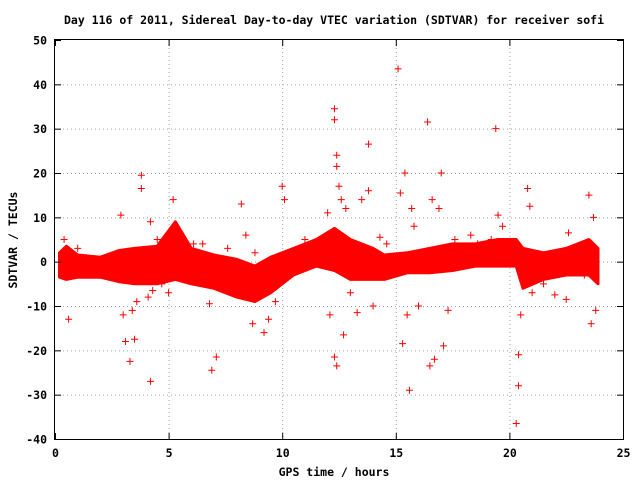 Image resolution: width=640 pixels, height=480 pixels. What do you see at coordinates (40, 218) in the screenshot?
I see `y-tick-label: 10` at bounding box center [40, 218].